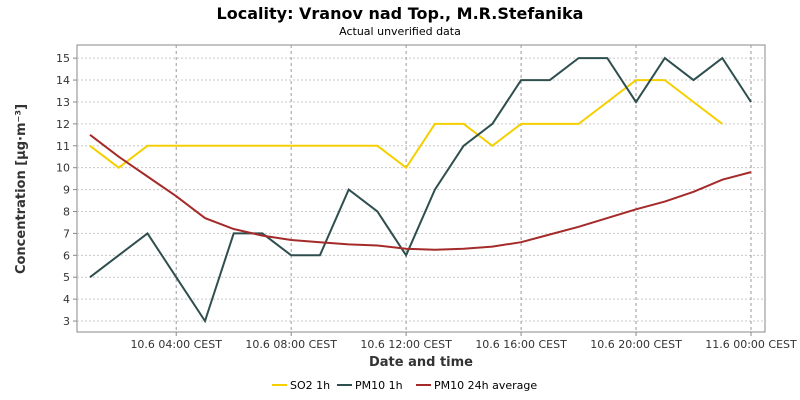  What do you see at coordinates (379, 385) in the screenshot?
I see `legend-label: PM10 1h` at bounding box center [379, 385].